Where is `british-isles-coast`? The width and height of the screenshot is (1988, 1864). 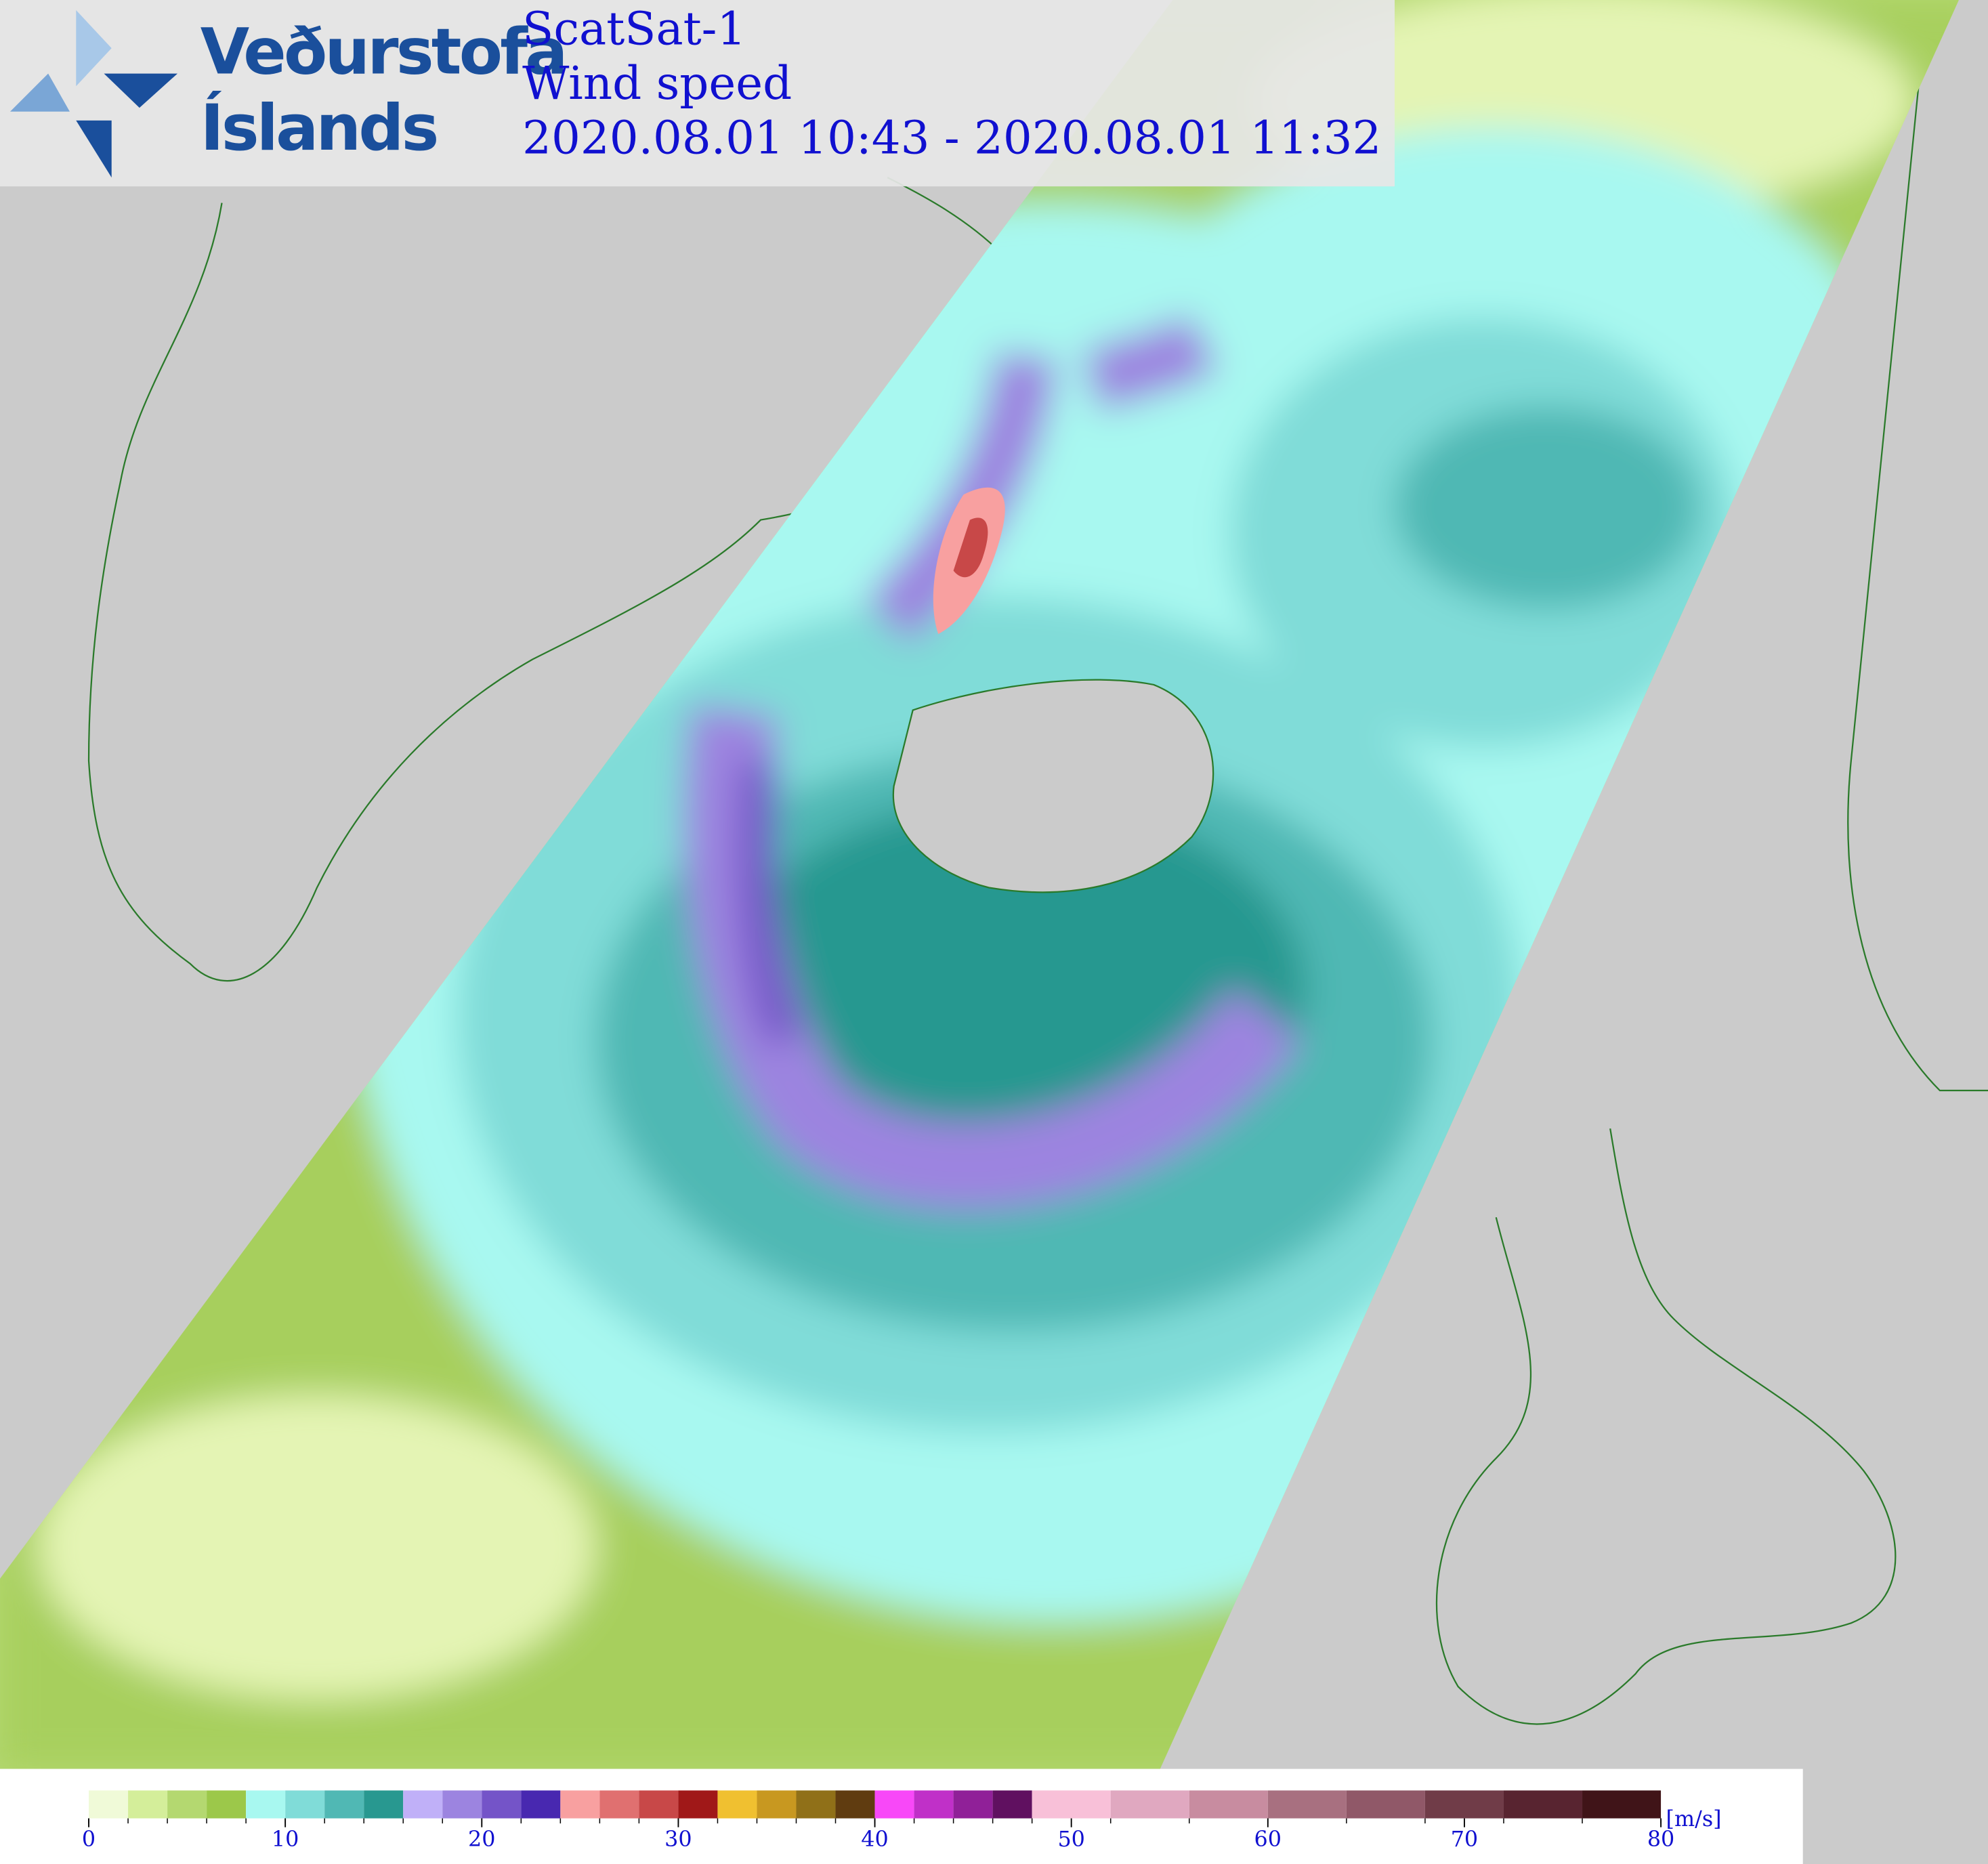
british-isles-coast is located at coordinates (1666, 1427).